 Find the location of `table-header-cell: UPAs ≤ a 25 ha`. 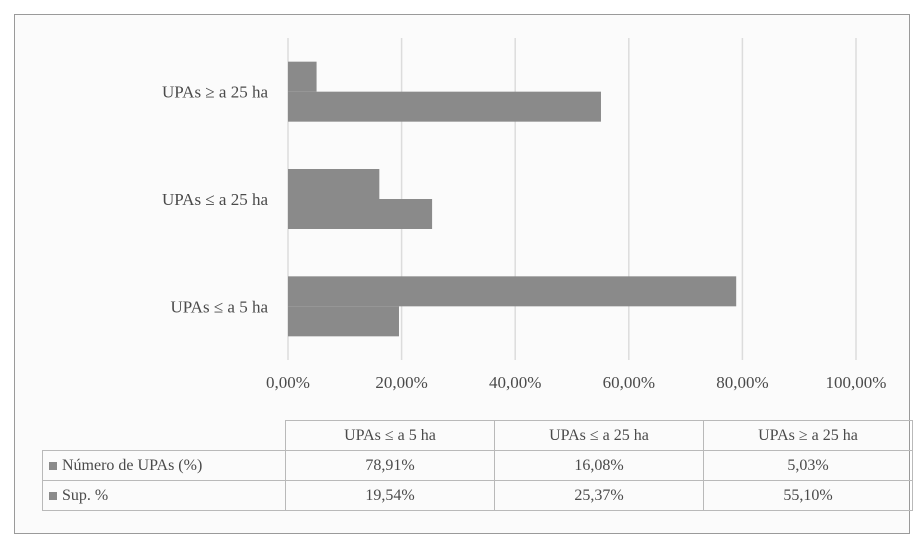

table-header-cell: UPAs ≤ a 25 ha is located at coordinates (599, 435).